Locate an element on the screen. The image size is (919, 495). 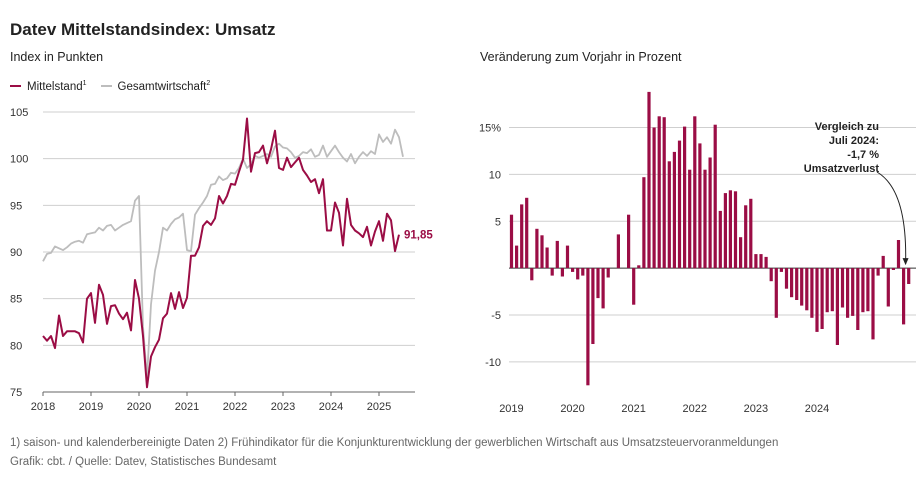
y-tick-label: 75 is located at coordinates (16, 393).